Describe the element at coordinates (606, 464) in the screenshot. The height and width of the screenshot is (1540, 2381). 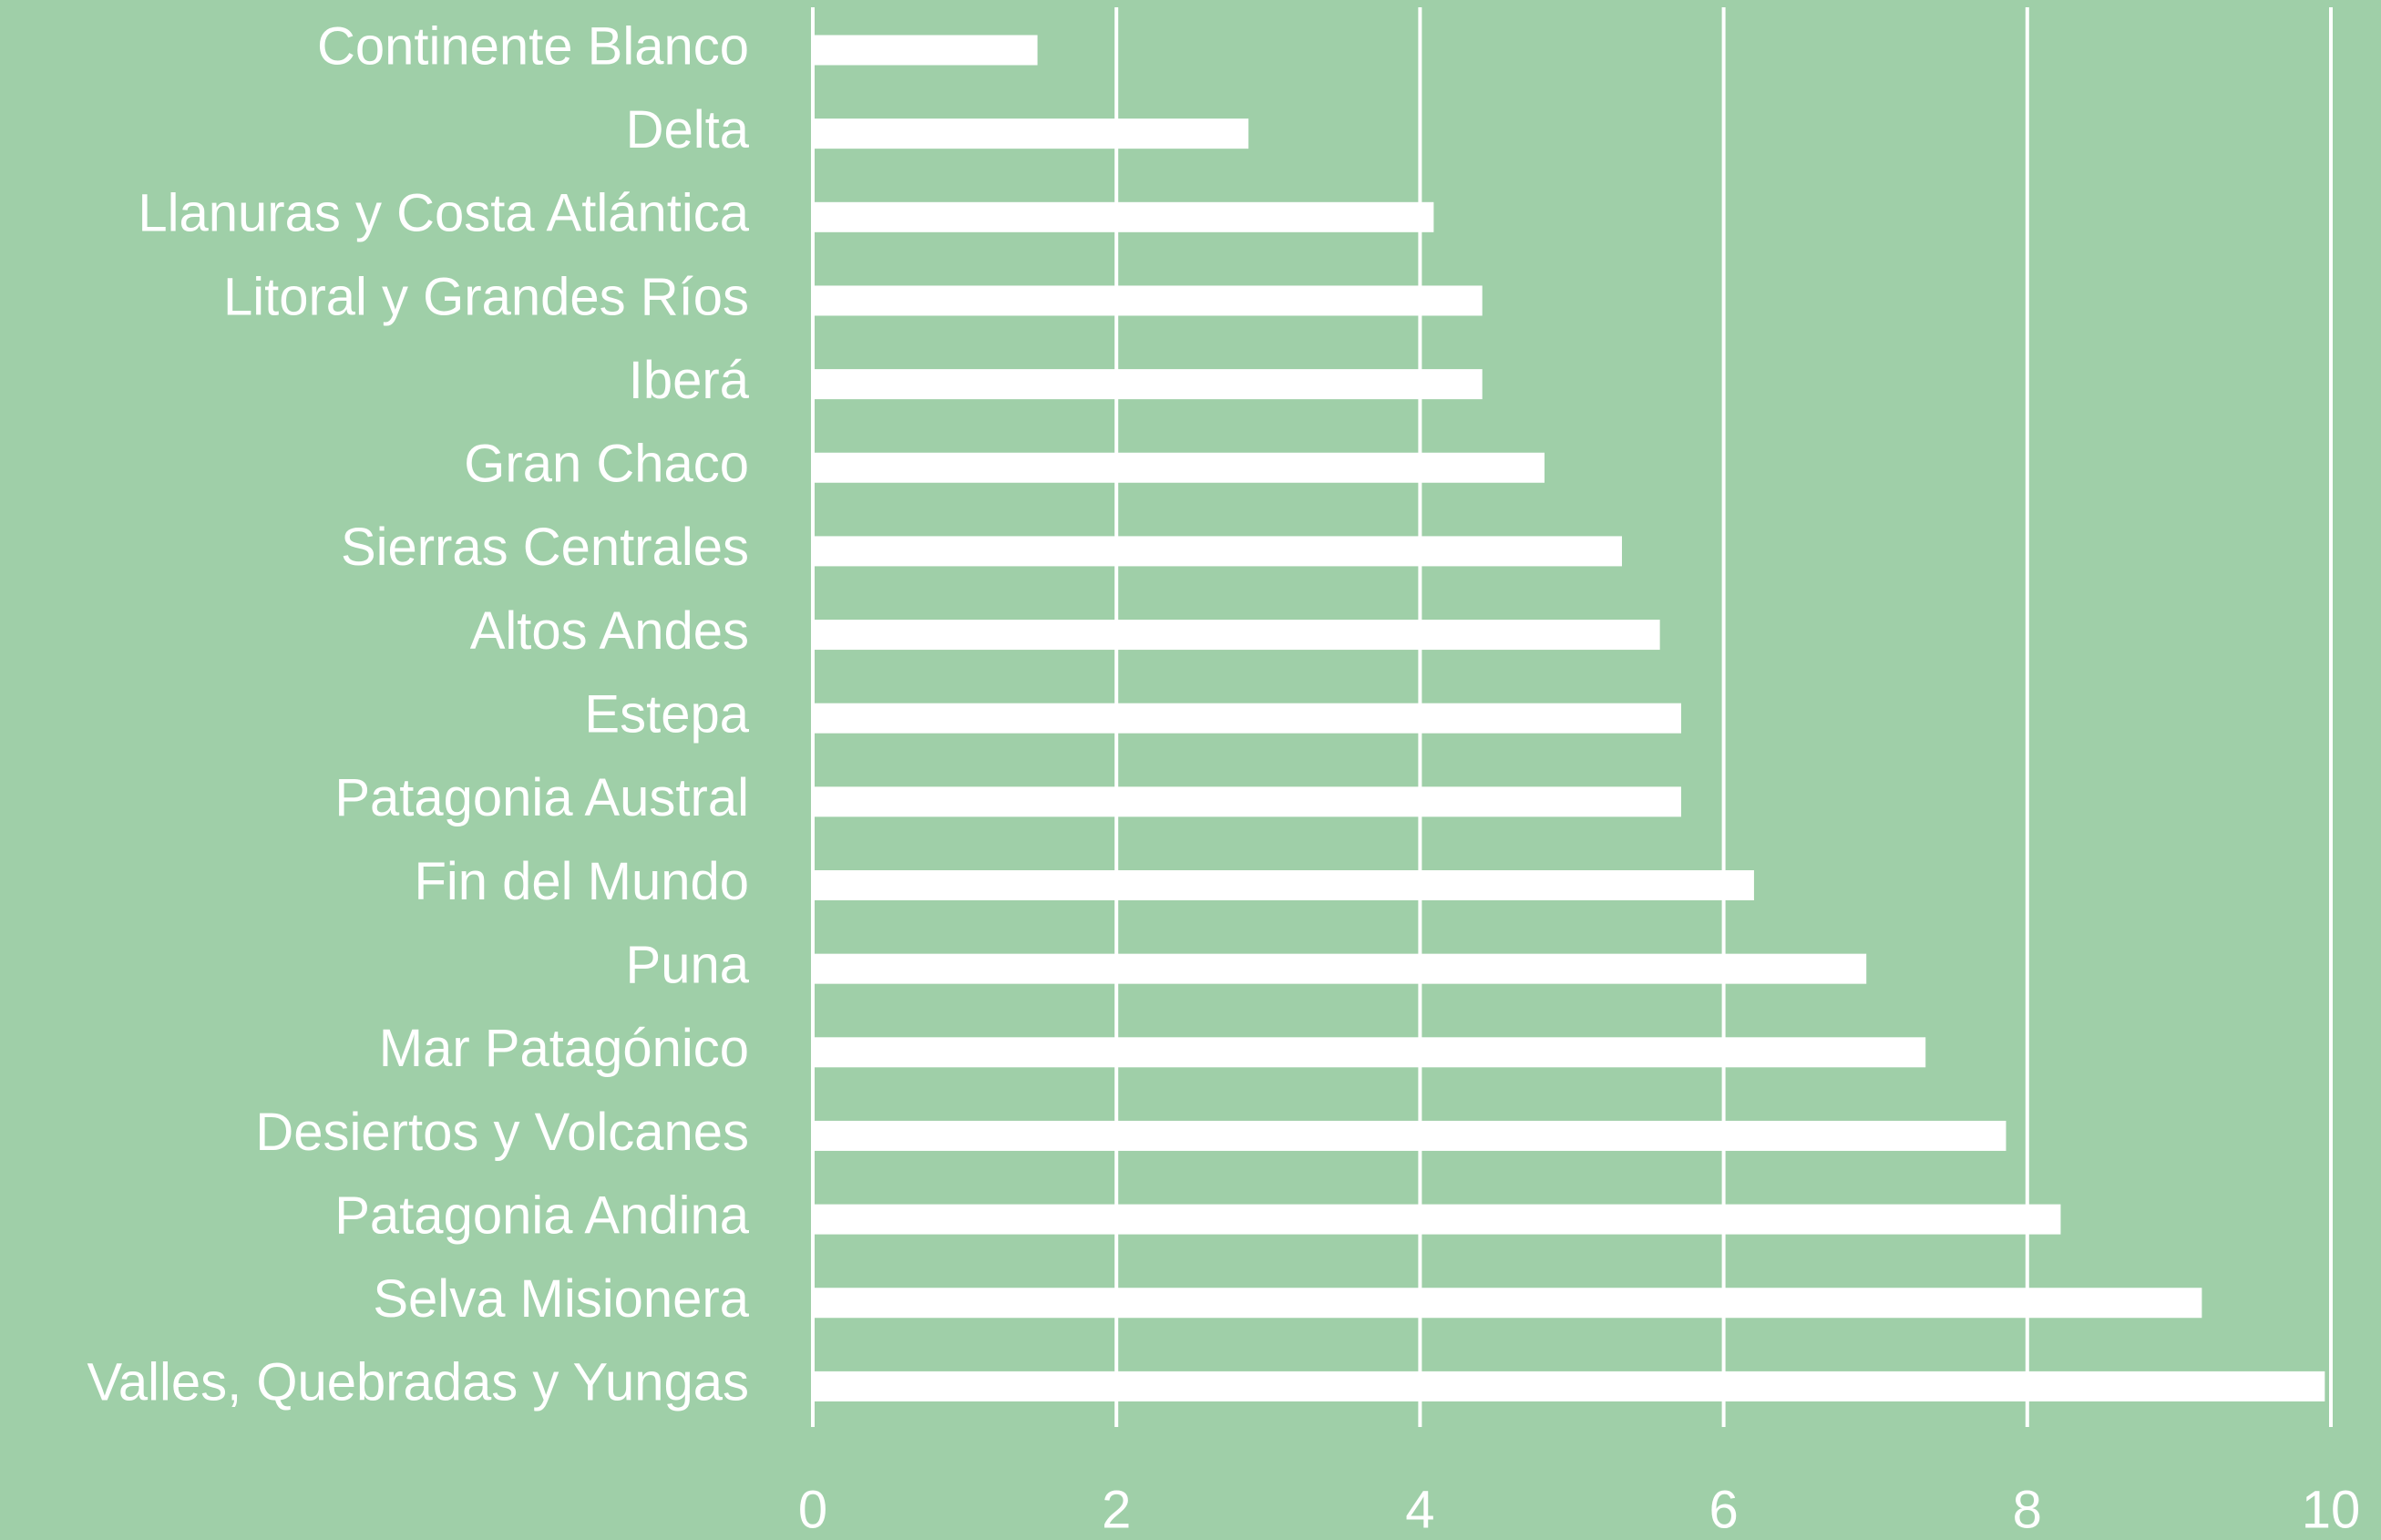
I see `y-tick-label: Gran Chaco` at that location.